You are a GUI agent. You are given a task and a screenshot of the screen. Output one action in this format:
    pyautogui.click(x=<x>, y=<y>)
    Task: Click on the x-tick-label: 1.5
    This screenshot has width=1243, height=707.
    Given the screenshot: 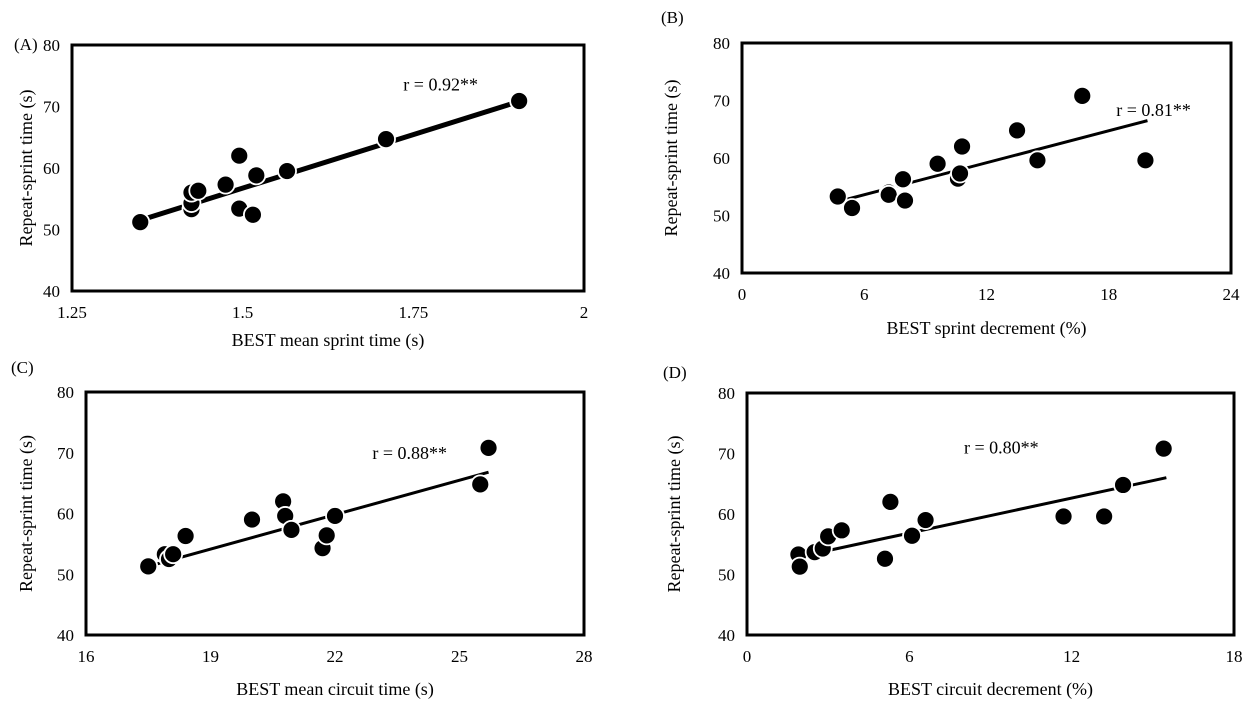 What is the action you would take?
    pyautogui.click(x=242, y=312)
    